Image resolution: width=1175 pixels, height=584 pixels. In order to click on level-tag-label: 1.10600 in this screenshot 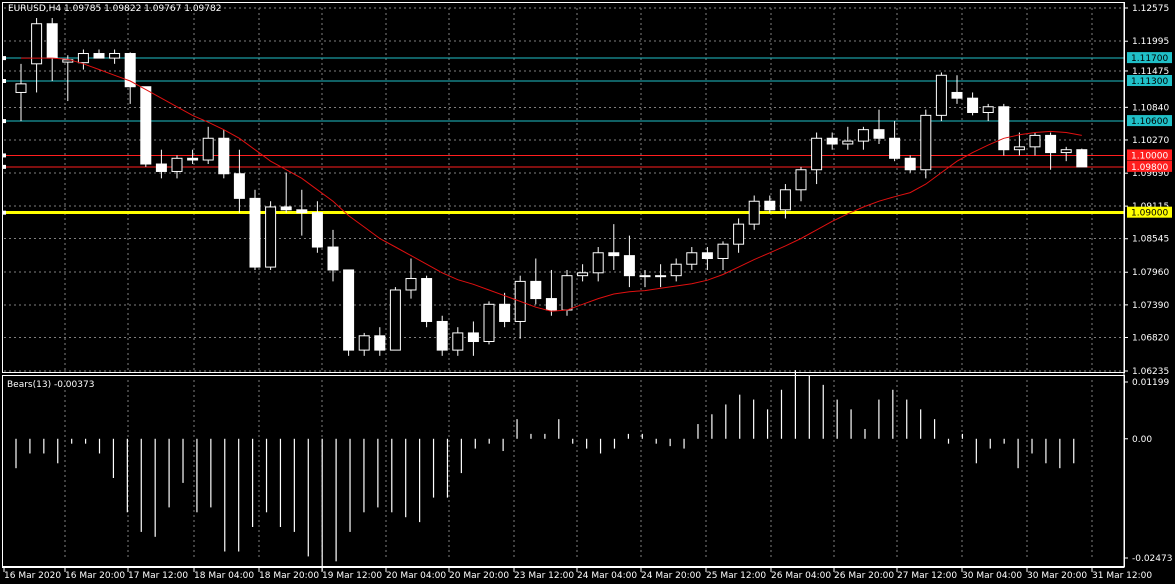, I will do `click(1149, 122)`.